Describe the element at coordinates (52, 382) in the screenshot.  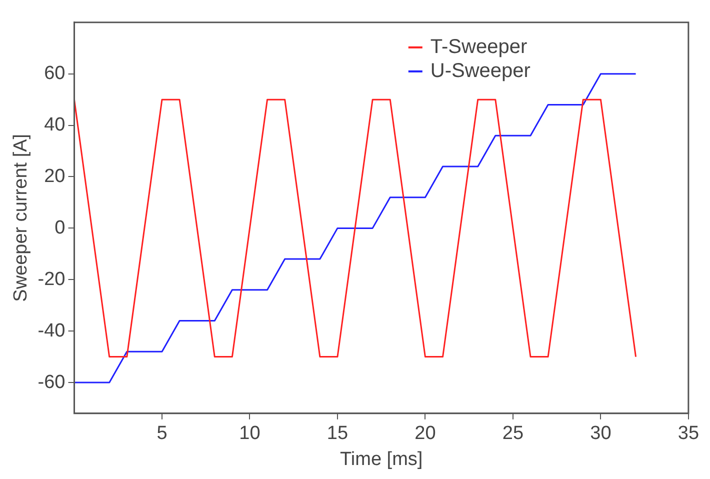
I see `y-tick-label: -60` at that location.